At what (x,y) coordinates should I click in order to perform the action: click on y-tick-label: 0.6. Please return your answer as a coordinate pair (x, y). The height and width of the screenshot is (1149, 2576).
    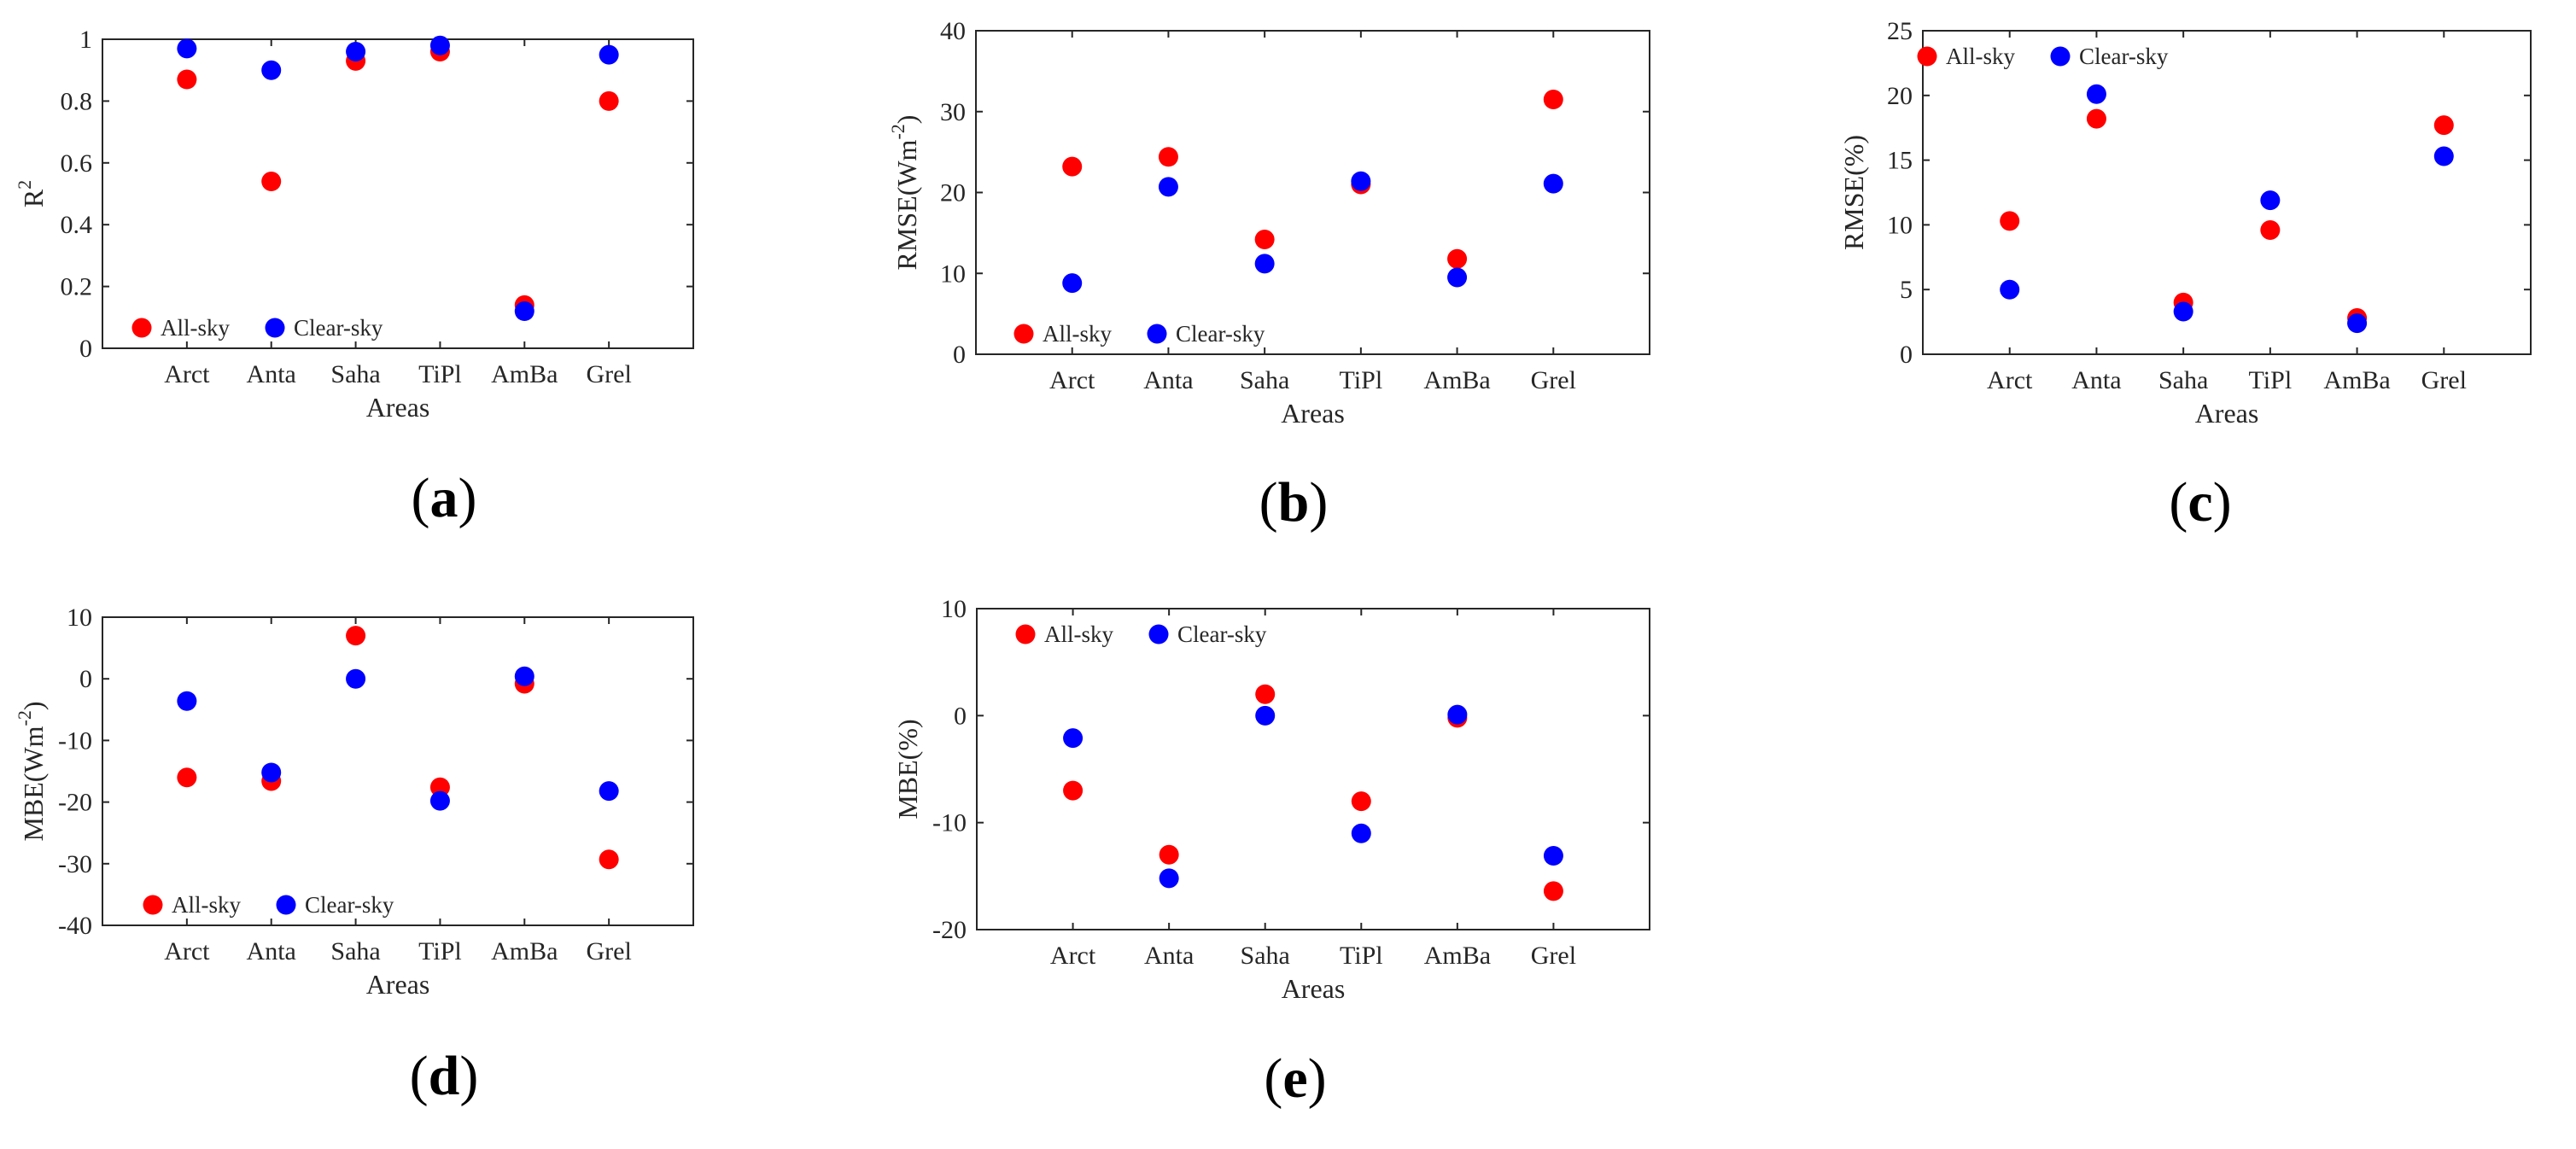
    Looking at the image, I should click on (77, 163).